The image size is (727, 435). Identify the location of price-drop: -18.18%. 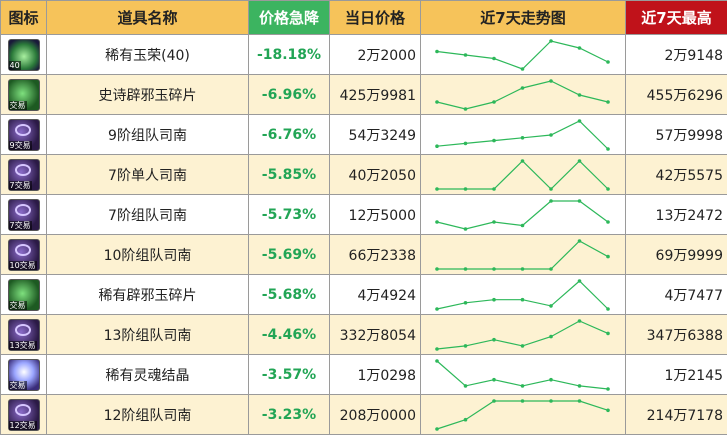
(289, 55).